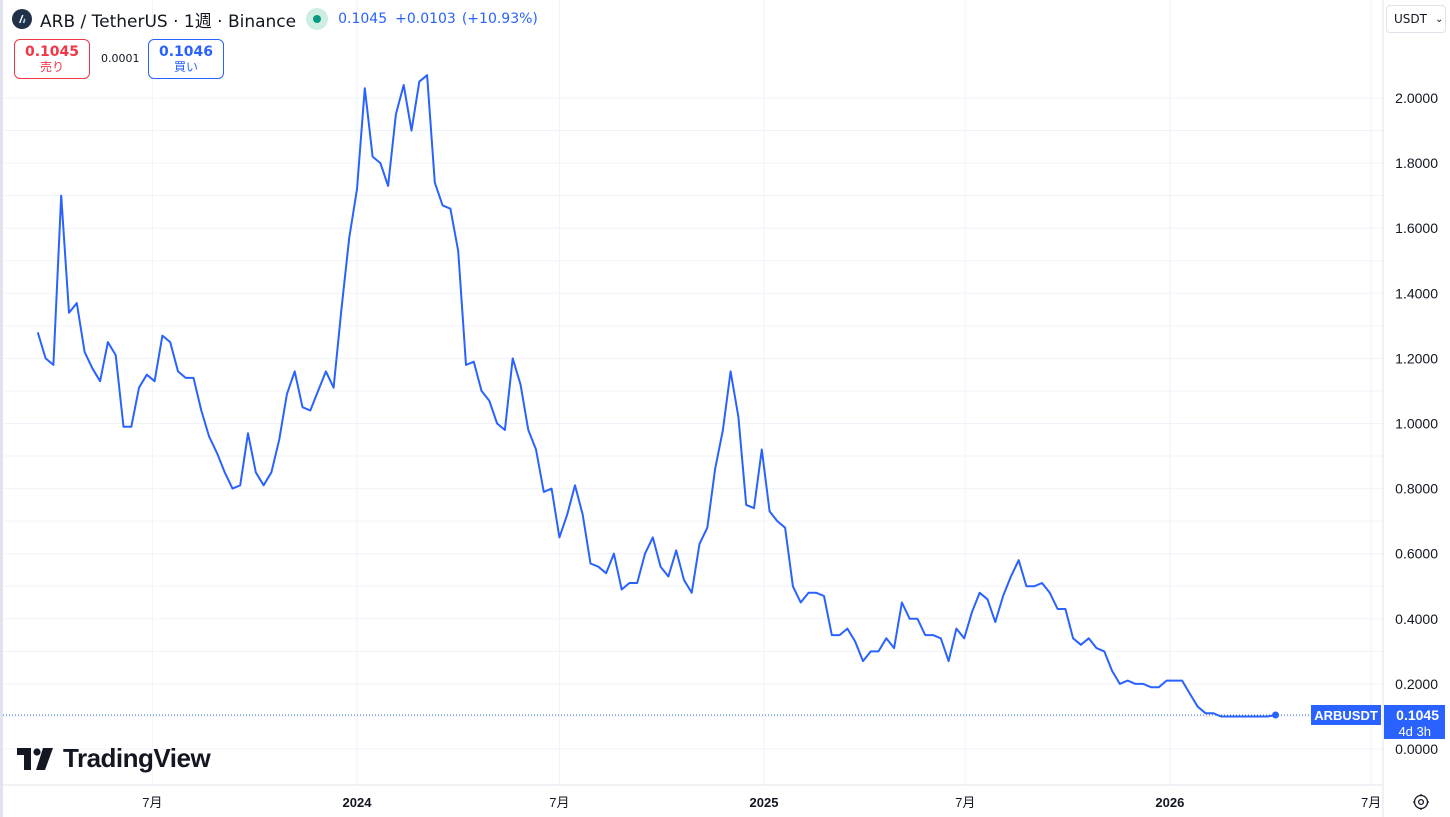 The height and width of the screenshot is (817, 1450). What do you see at coordinates (1276, 715) in the screenshot?
I see `last-price-dot` at bounding box center [1276, 715].